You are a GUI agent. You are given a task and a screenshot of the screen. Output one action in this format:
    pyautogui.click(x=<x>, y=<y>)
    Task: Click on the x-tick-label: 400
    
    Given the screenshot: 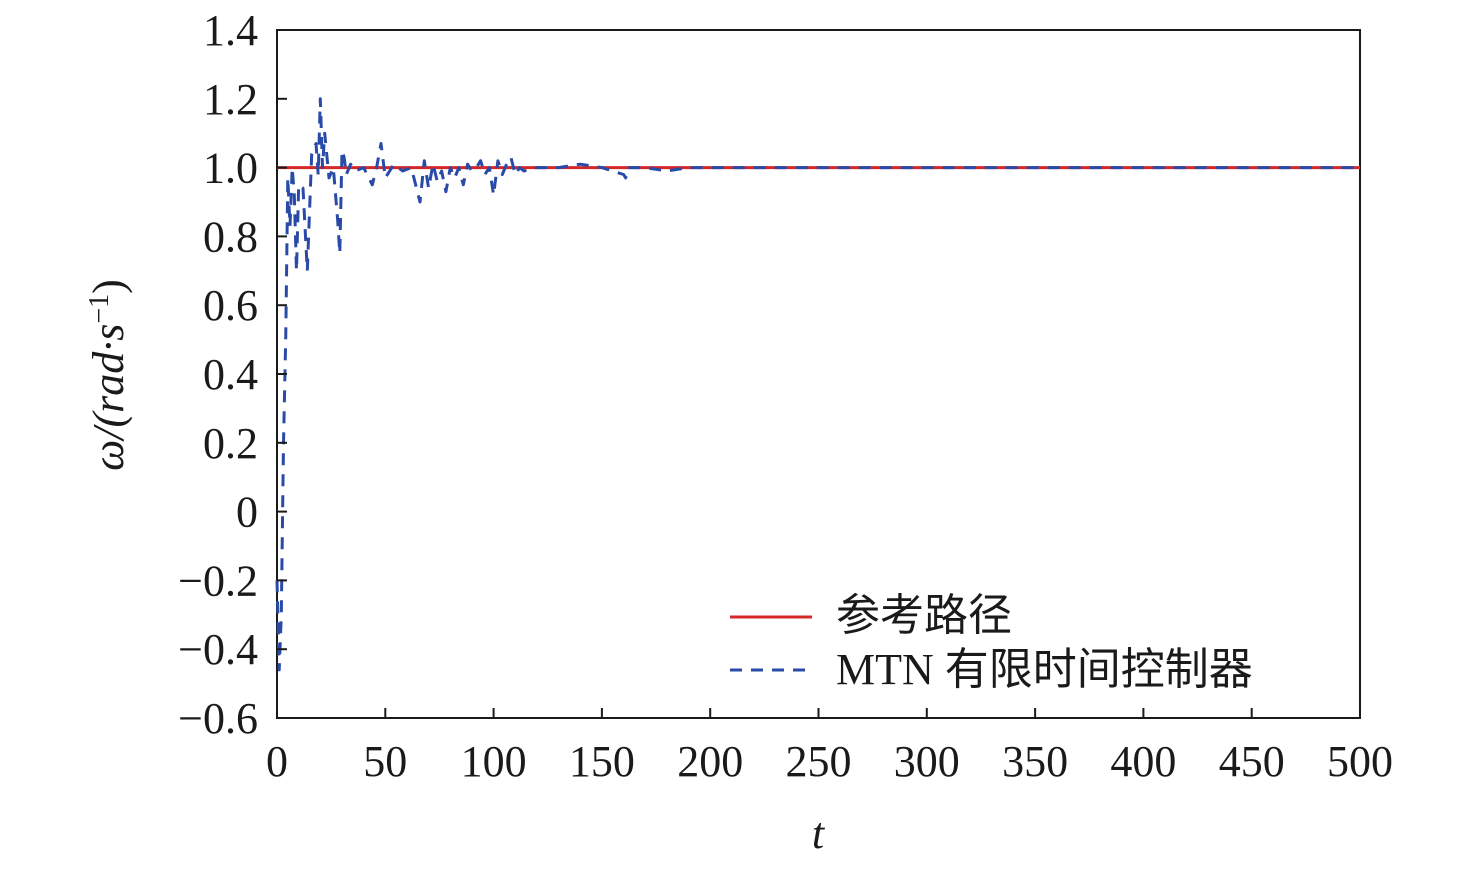 What is the action you would take?
    pyautogui.click(x=1143, y=761)
    